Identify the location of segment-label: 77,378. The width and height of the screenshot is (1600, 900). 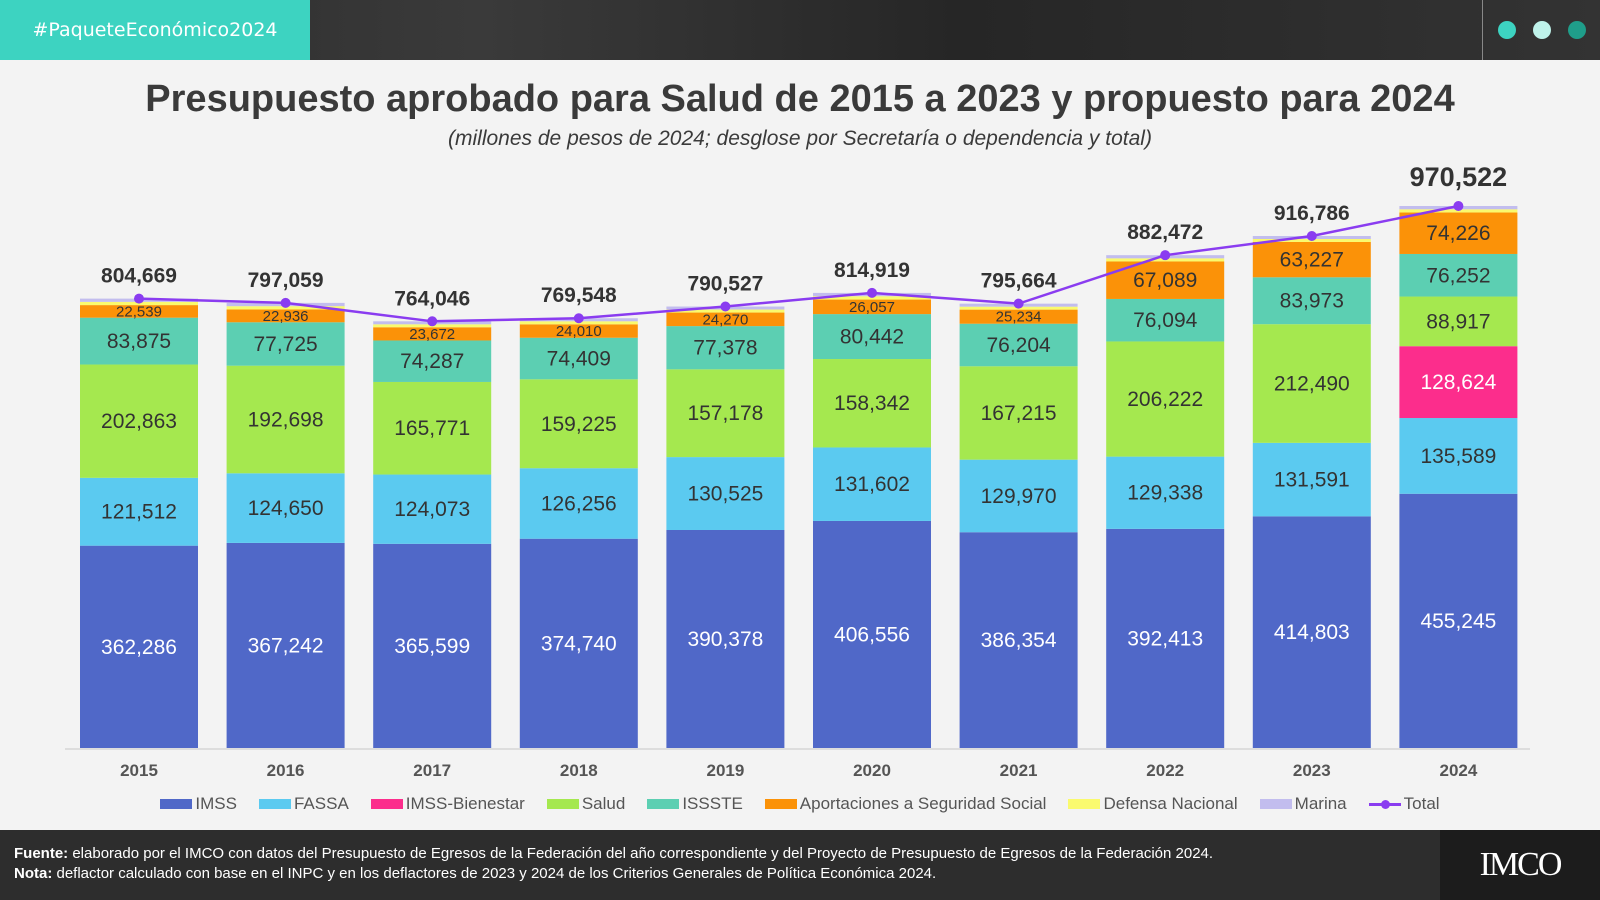
(725, 348).